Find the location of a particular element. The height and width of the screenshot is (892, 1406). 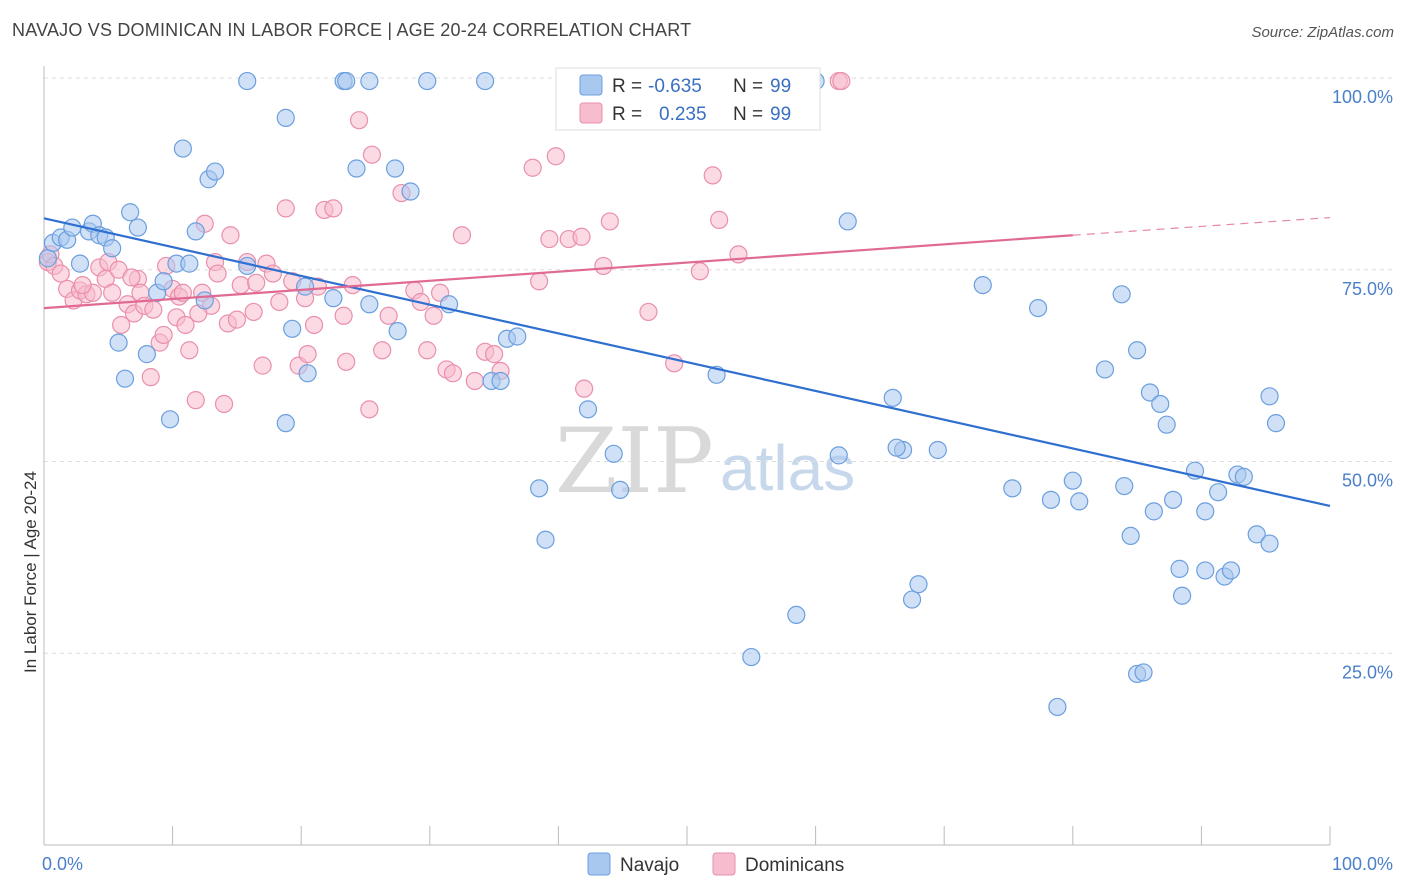

legend-n-value-dominican: 99 is located at coordinates (780, 114).